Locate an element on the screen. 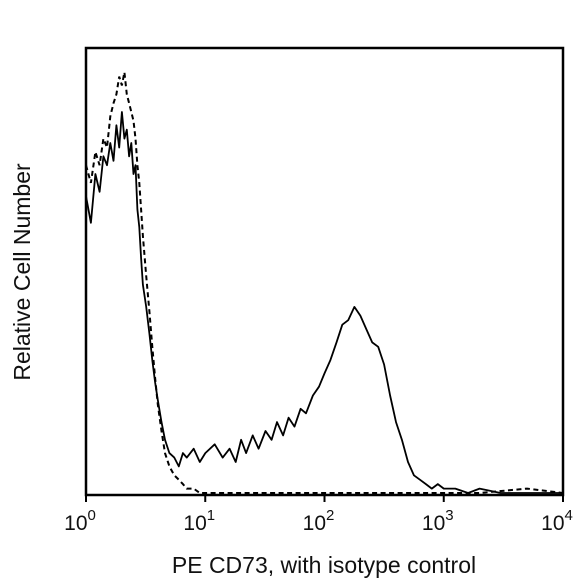 The image size is (585, 585). x-tick-label-exponent: 3 is located at coordinates (449, 515).